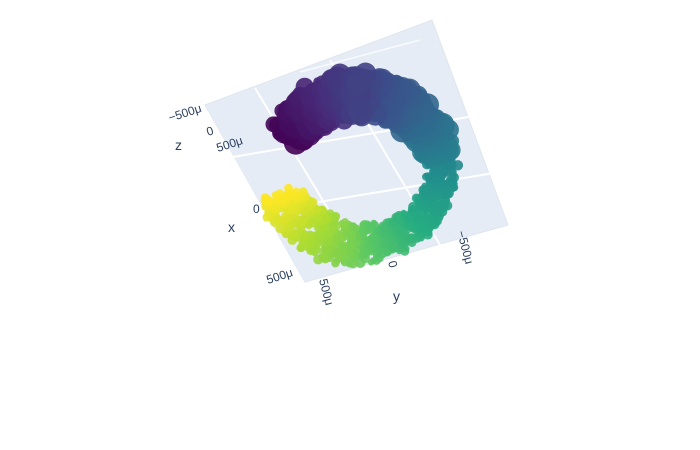 Image resolution: width=700 pixels, height=450 pixels. I want to click on side-plane, so click(255, 193).